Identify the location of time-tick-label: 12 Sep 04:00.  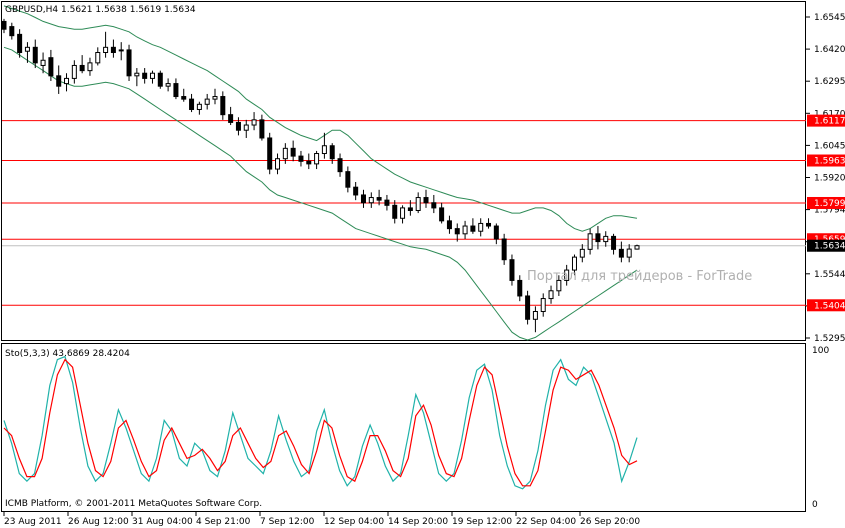
(354, 522).